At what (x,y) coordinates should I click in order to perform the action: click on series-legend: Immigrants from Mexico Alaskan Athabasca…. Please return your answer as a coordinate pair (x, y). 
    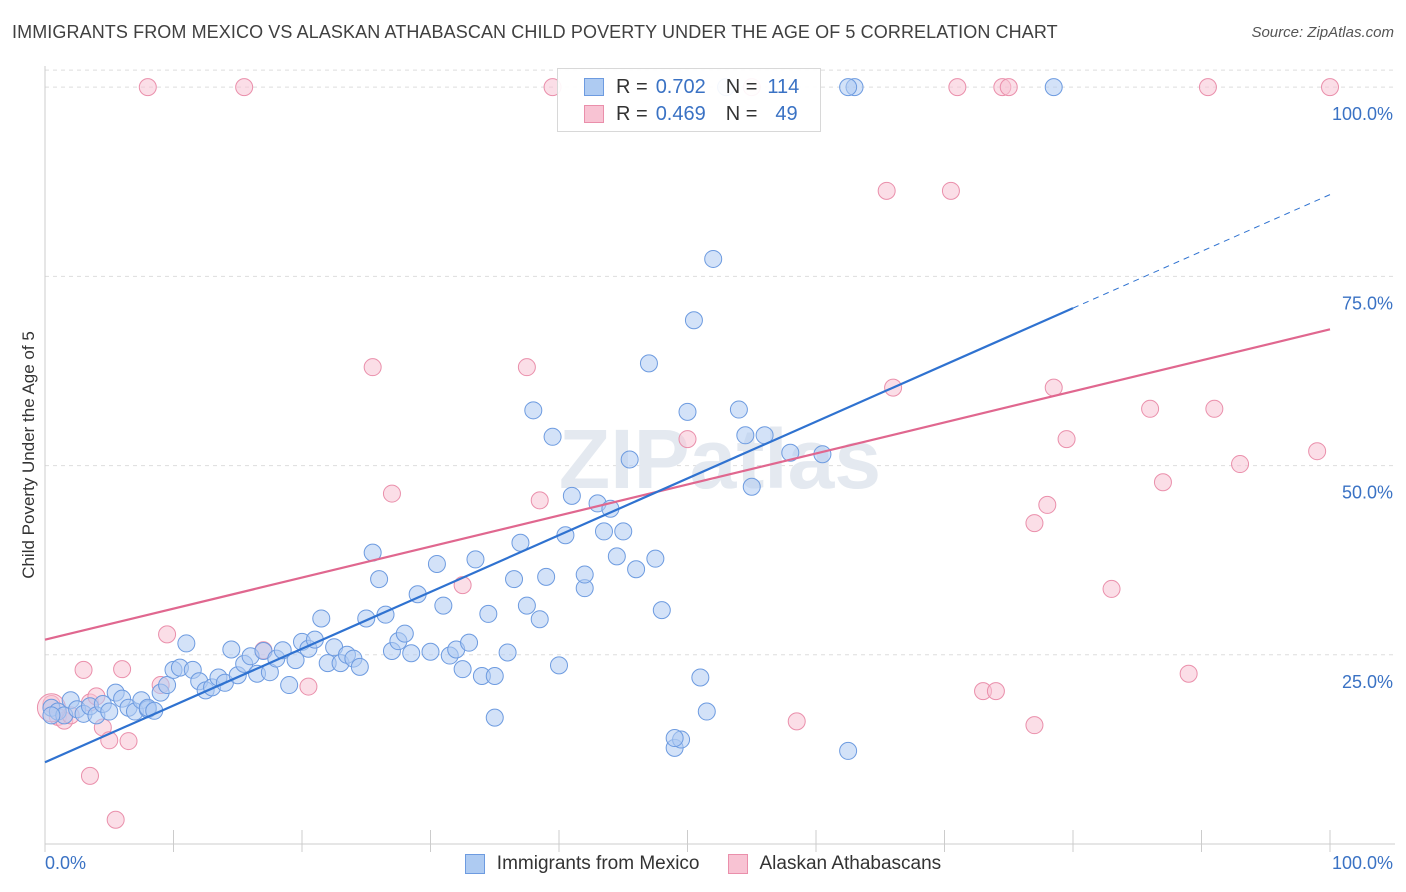
    Looking at the image, I should click on (703, 864).